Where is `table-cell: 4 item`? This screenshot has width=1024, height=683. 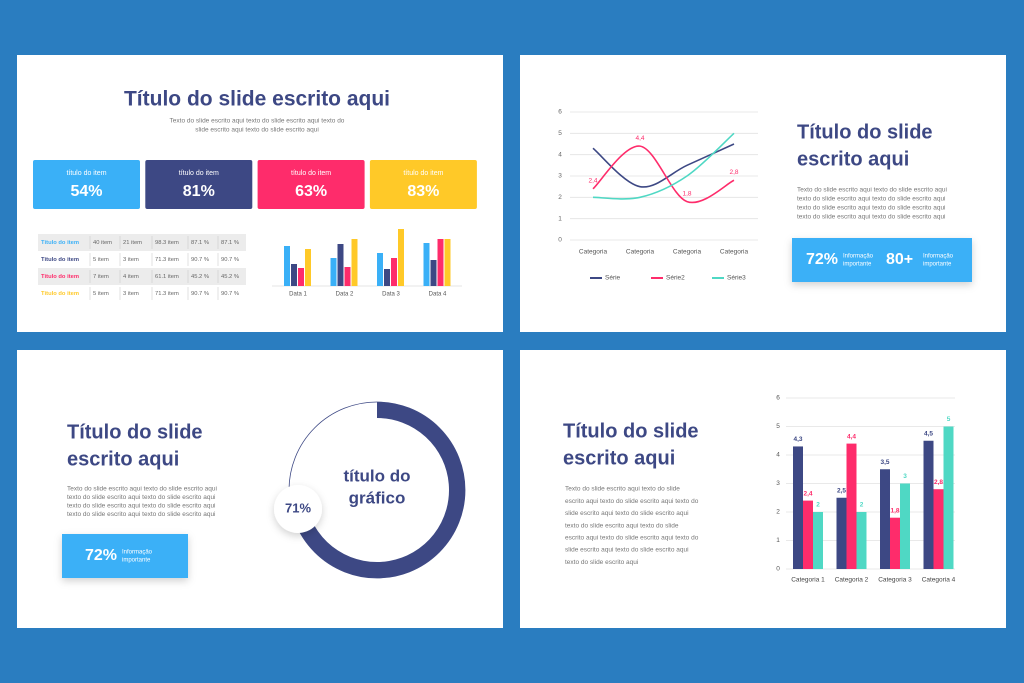
table-cell: 4 item is located at coordinates (131, 277).